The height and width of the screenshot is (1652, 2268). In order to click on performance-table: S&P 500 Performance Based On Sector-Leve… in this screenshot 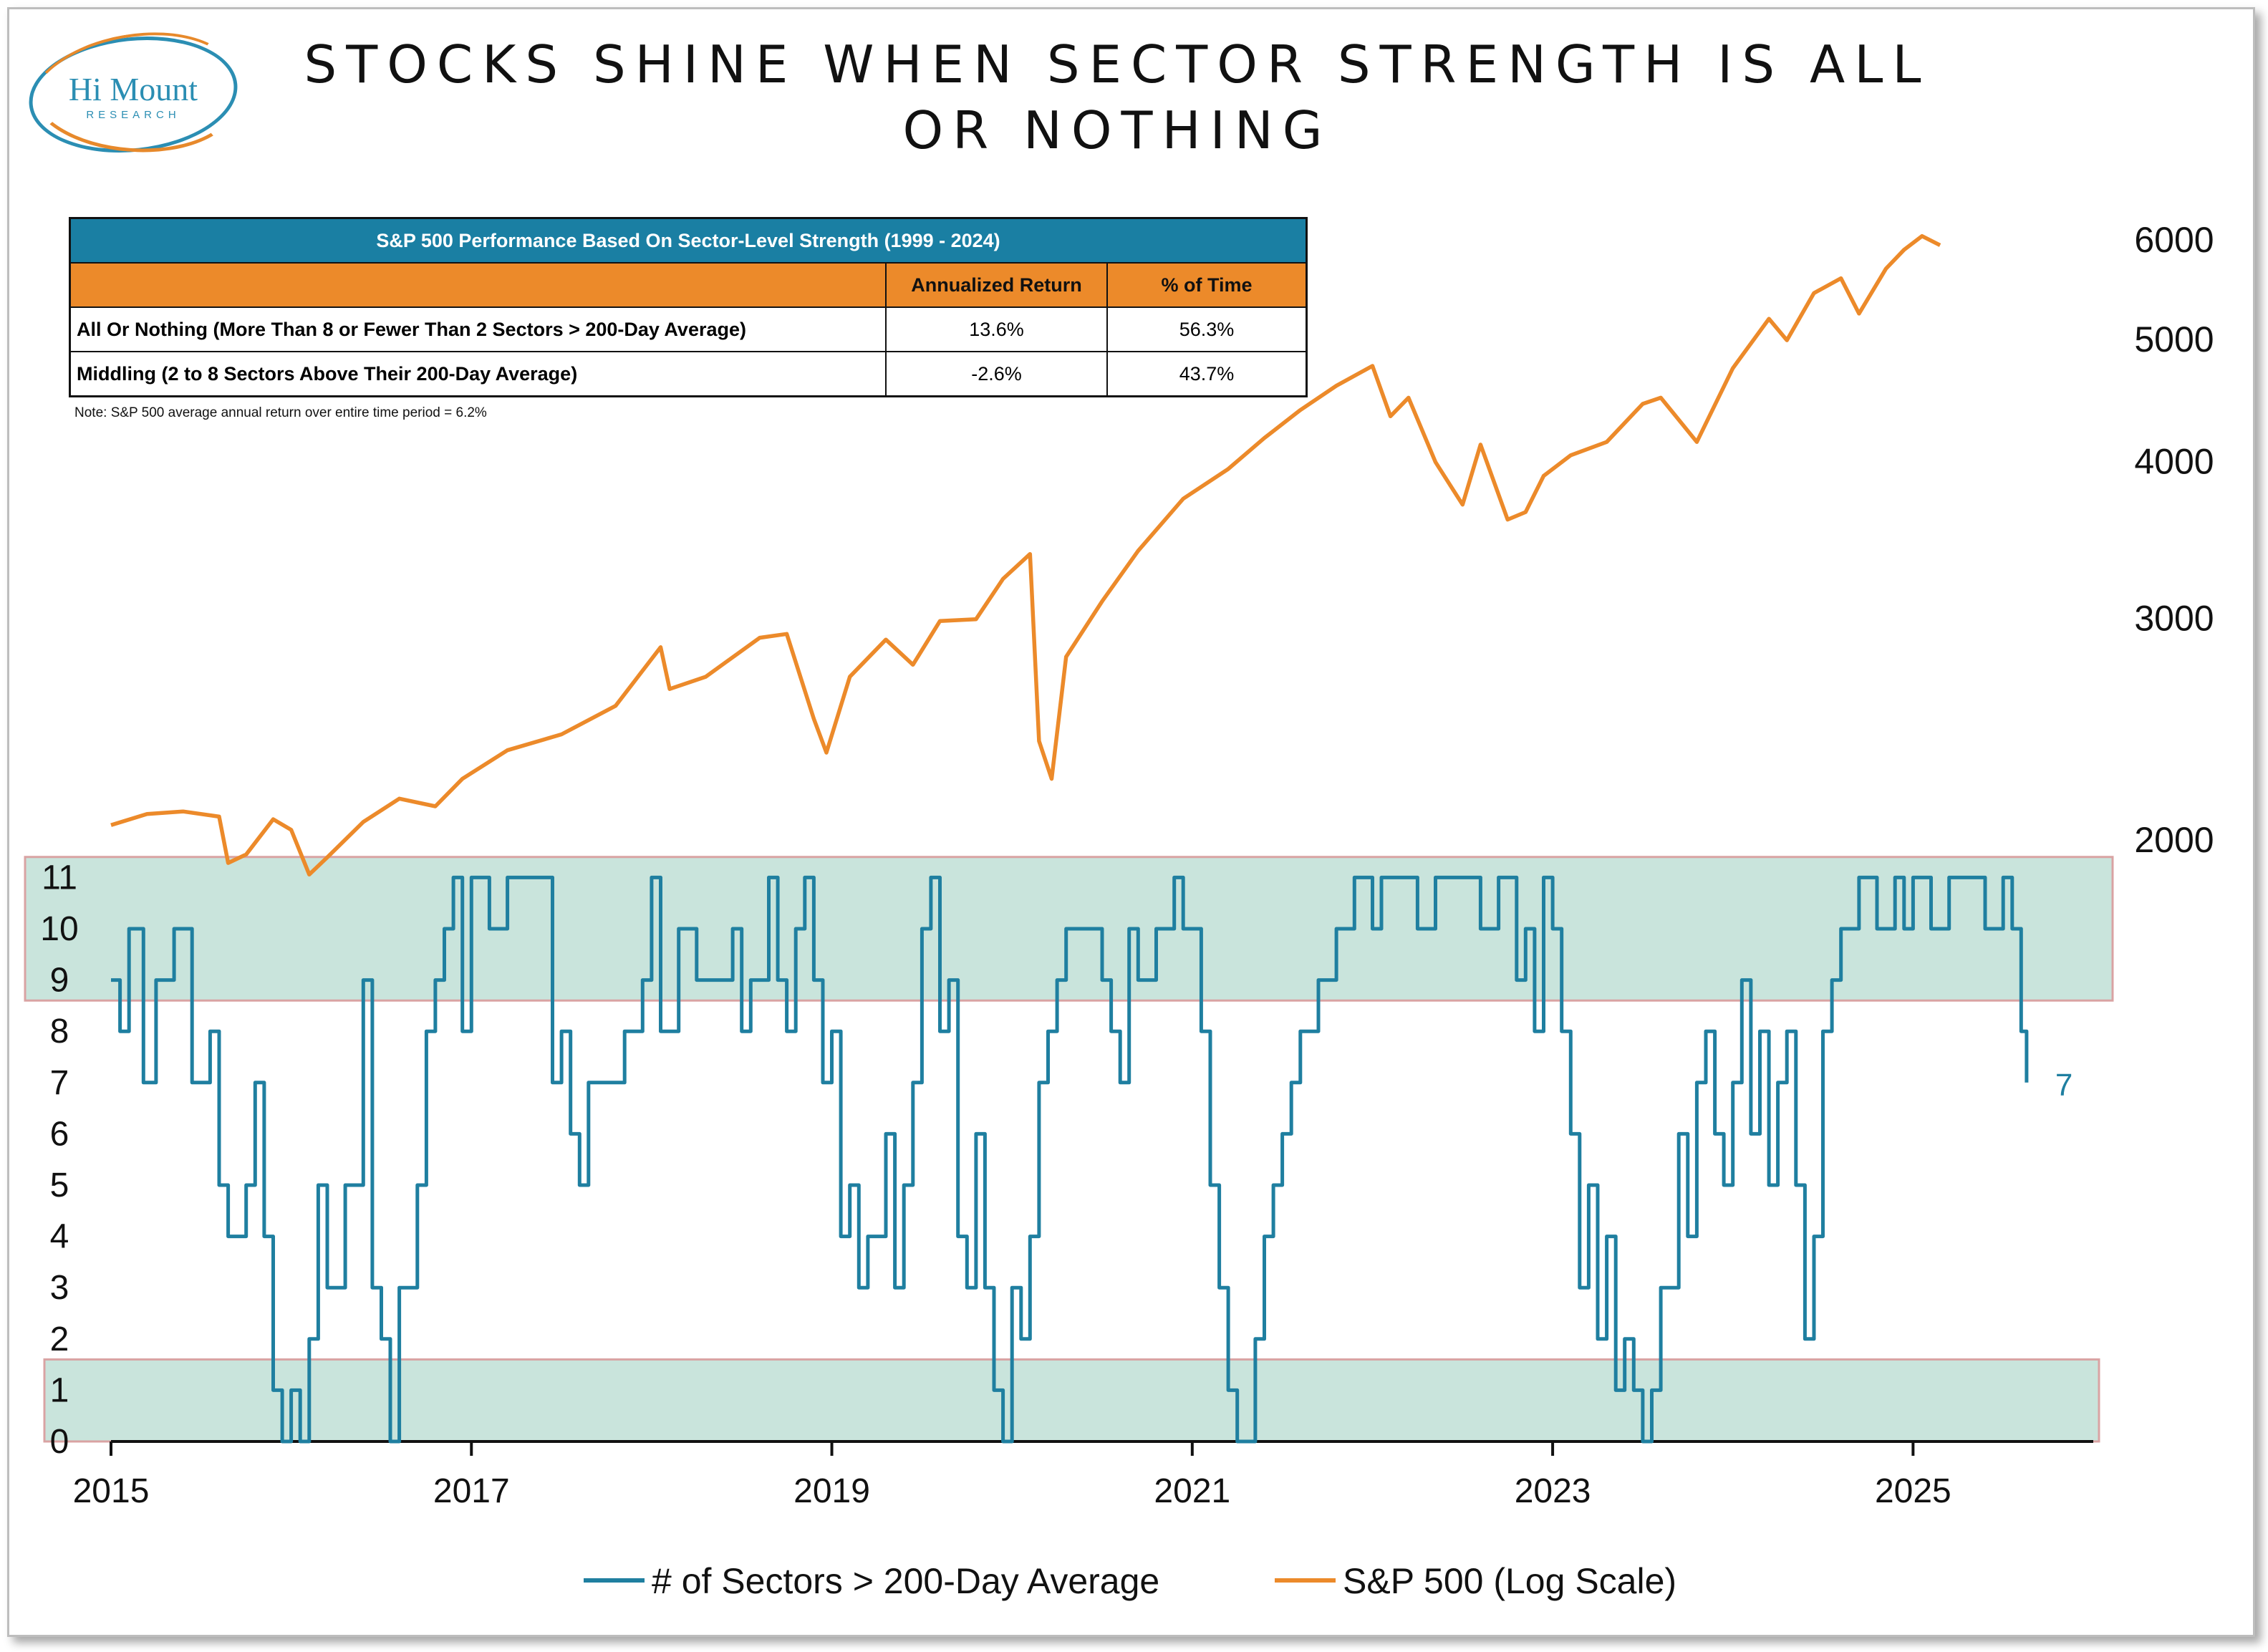, I will do `click(688, 307)`.